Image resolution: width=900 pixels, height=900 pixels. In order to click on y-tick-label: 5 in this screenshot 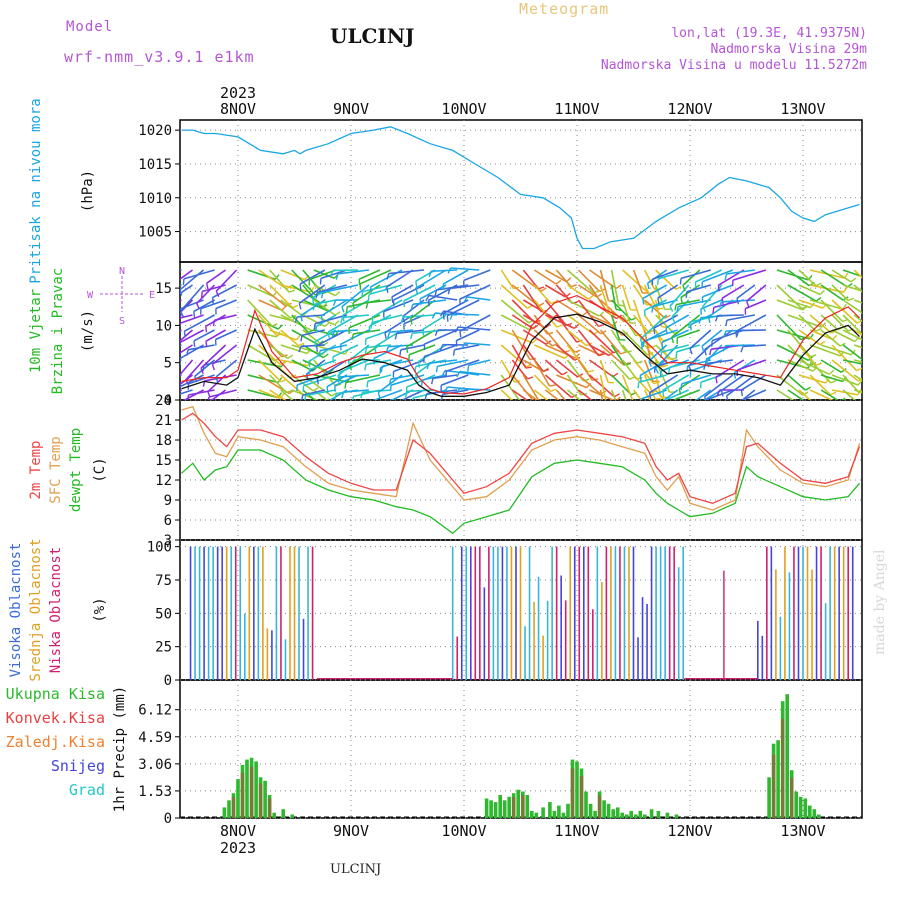, I will do `click(168, 364)`.